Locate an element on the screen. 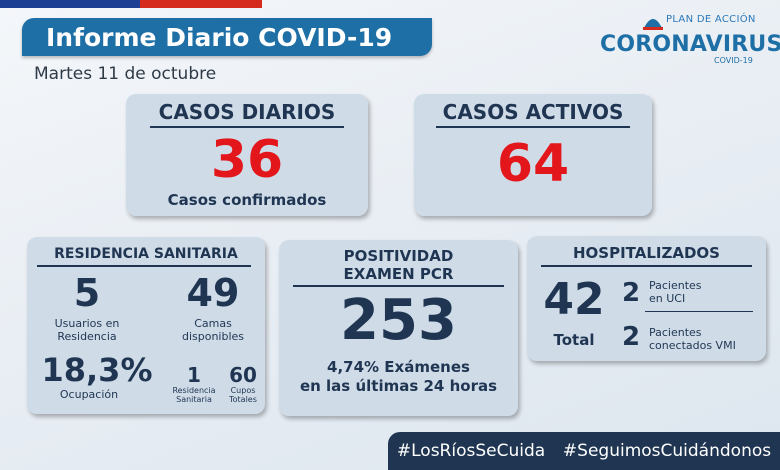 This screenshot has height=470, width=780. usuarios-label-2: Residencia is located at coordinates (87, 336).